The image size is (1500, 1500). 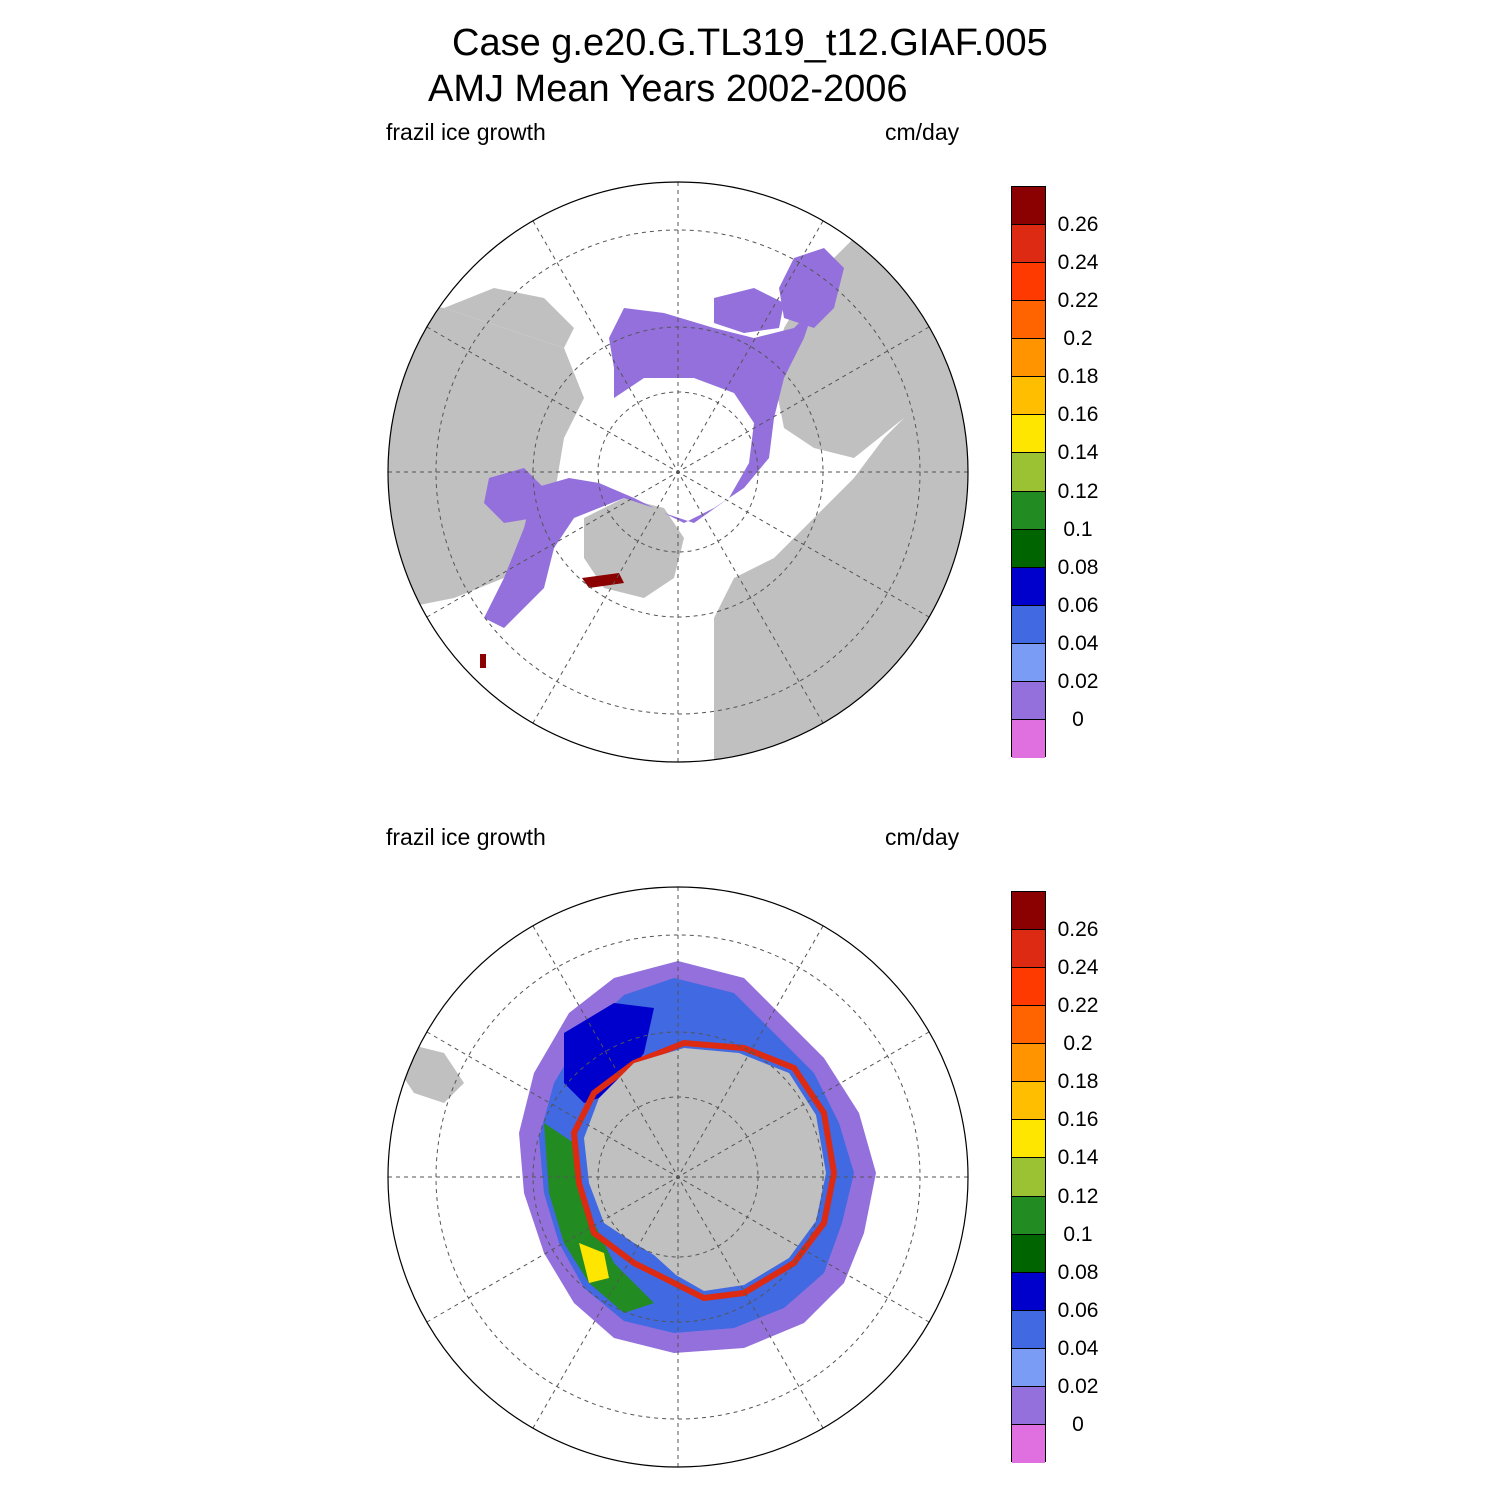 What do you see at coordinates (668, 89) in the screenshot?
I see `figure-title-line2: AMJ Mean Years 2002-2006` at bounding box center [668, 89].